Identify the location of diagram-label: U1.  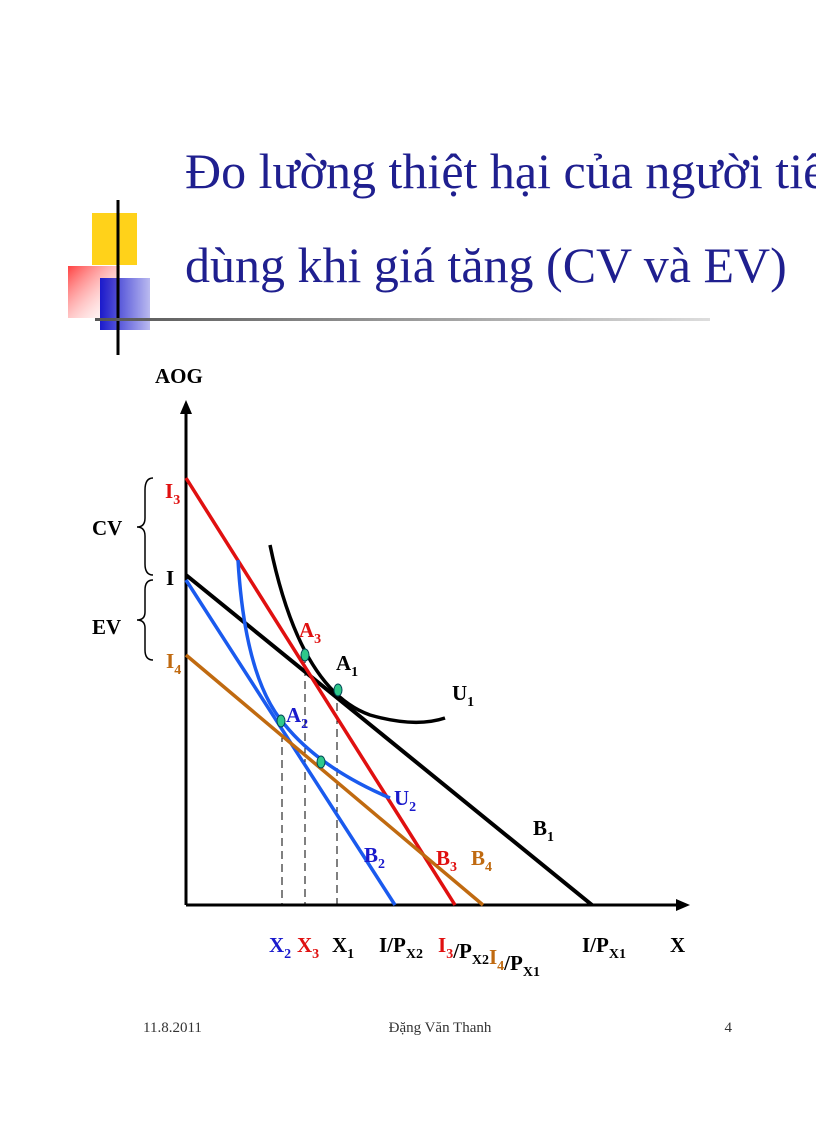
(463, 695).